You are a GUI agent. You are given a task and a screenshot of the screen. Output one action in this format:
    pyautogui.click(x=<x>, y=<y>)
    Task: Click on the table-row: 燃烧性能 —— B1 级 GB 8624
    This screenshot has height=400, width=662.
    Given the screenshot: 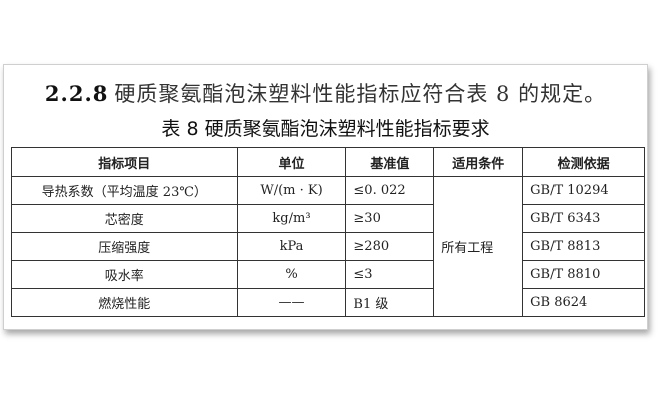 What is the action you would take?
    pyautogui.click(x=328, y=302)
    